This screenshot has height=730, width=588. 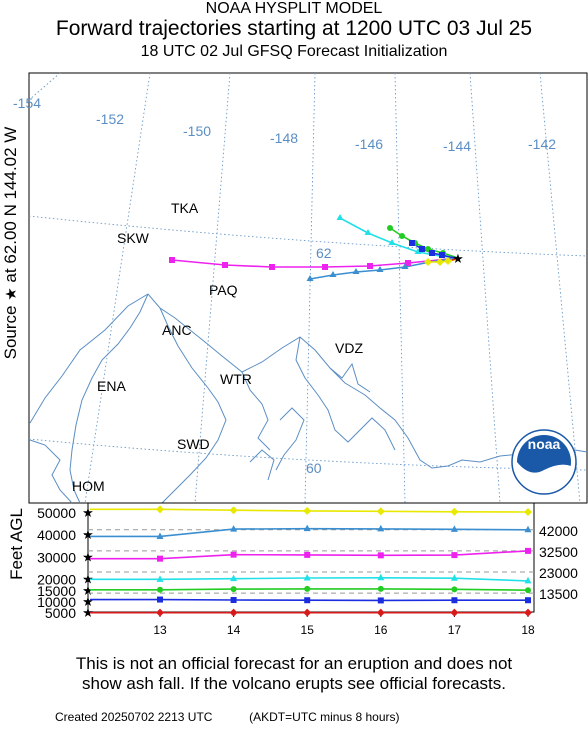 I want to click on right-height-label: 23000, so click(x=558, y=573).